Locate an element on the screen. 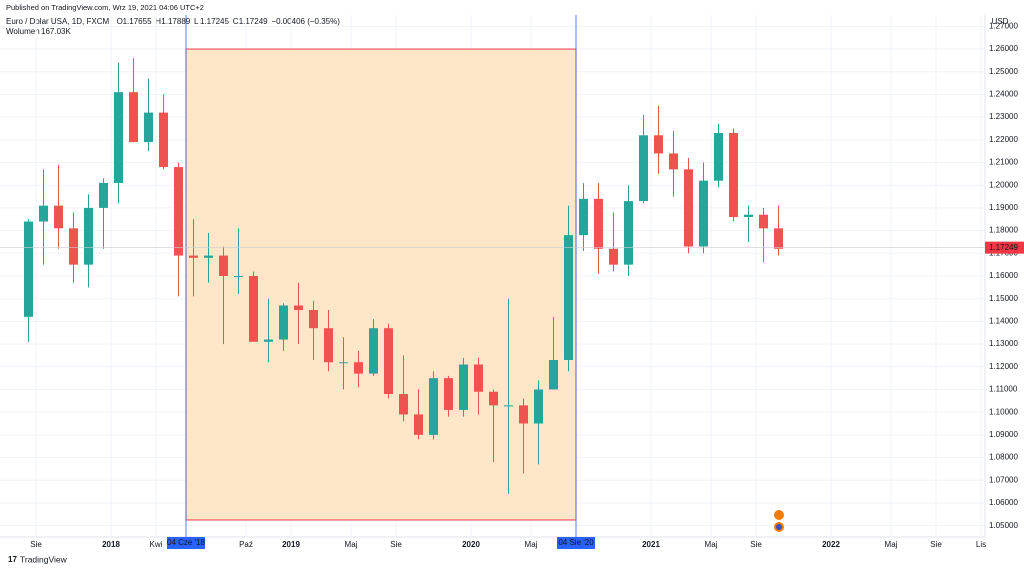 This screenshot has width=1024, height=575. range-marker-label: 04 Cze '18 is located at coordinates (186, 542).